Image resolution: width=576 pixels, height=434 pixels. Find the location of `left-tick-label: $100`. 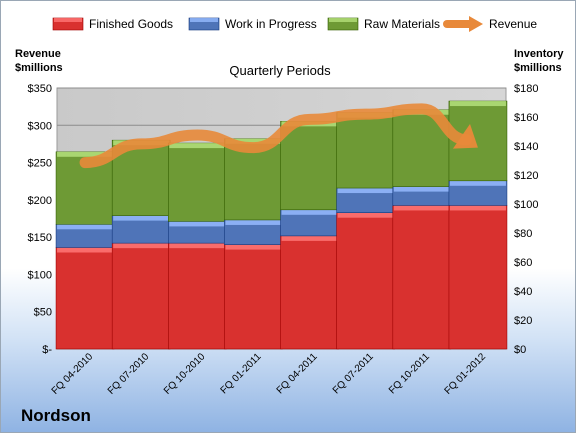

left-tick-label: $100 is located at coordinates (40, 275).